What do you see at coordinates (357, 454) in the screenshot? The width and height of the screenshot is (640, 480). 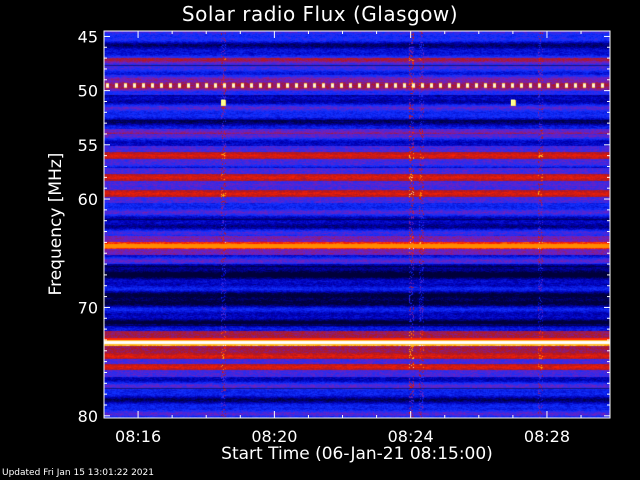 I see `x-axis-label: Start Time (06-Jan-21 08:15:00)` at bounding box center [357, 454].